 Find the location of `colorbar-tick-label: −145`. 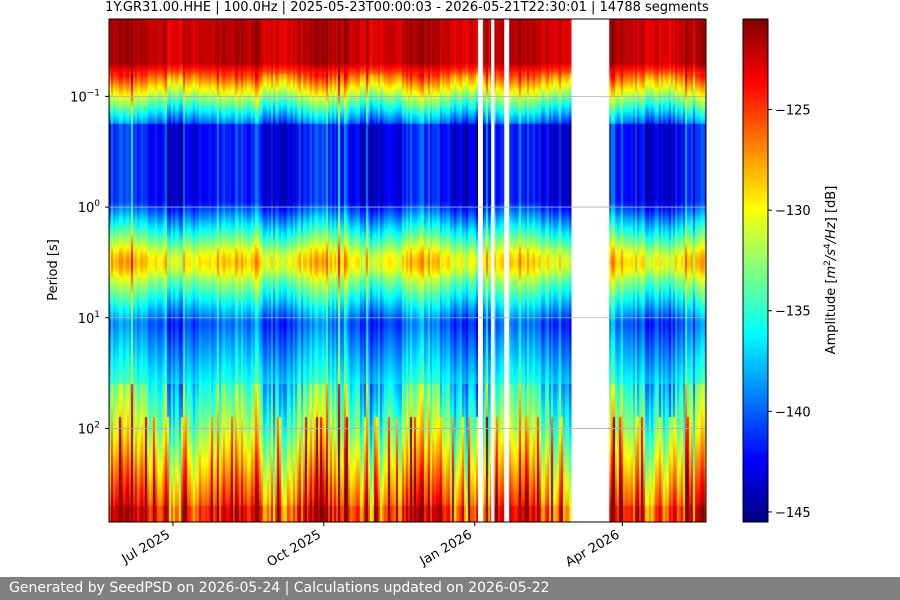

colorbar-tick-label: −145 is located at coordinates (793, 513).